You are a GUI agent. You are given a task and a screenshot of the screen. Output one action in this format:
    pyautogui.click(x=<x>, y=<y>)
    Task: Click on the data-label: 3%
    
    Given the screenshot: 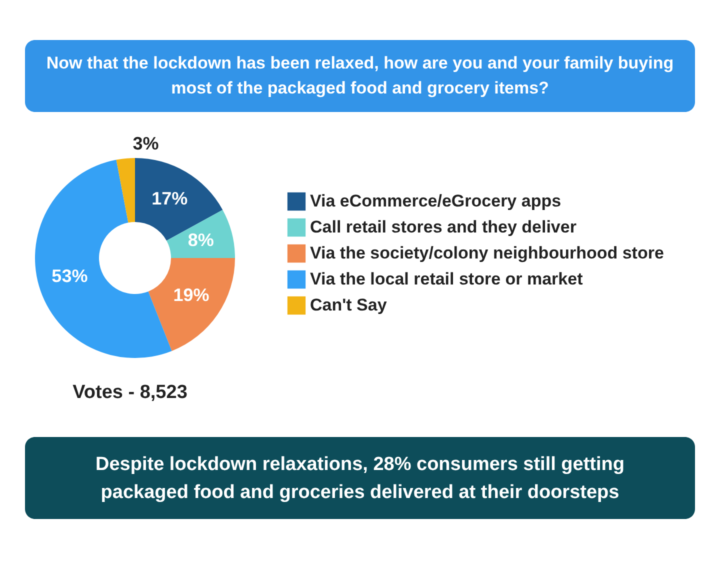 What is the action you would take?
    pyautogui.click(x=145, y=144)
    